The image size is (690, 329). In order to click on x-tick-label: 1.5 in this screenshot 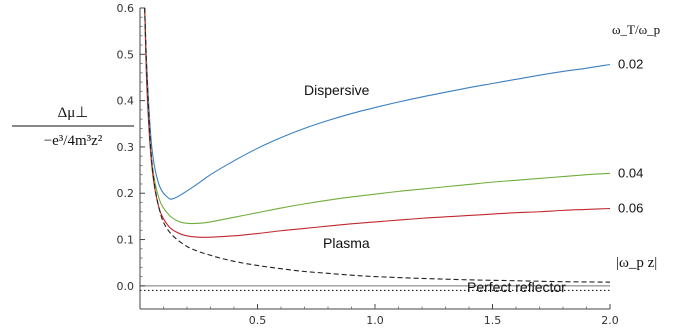, I will do `click(493, 320)`.